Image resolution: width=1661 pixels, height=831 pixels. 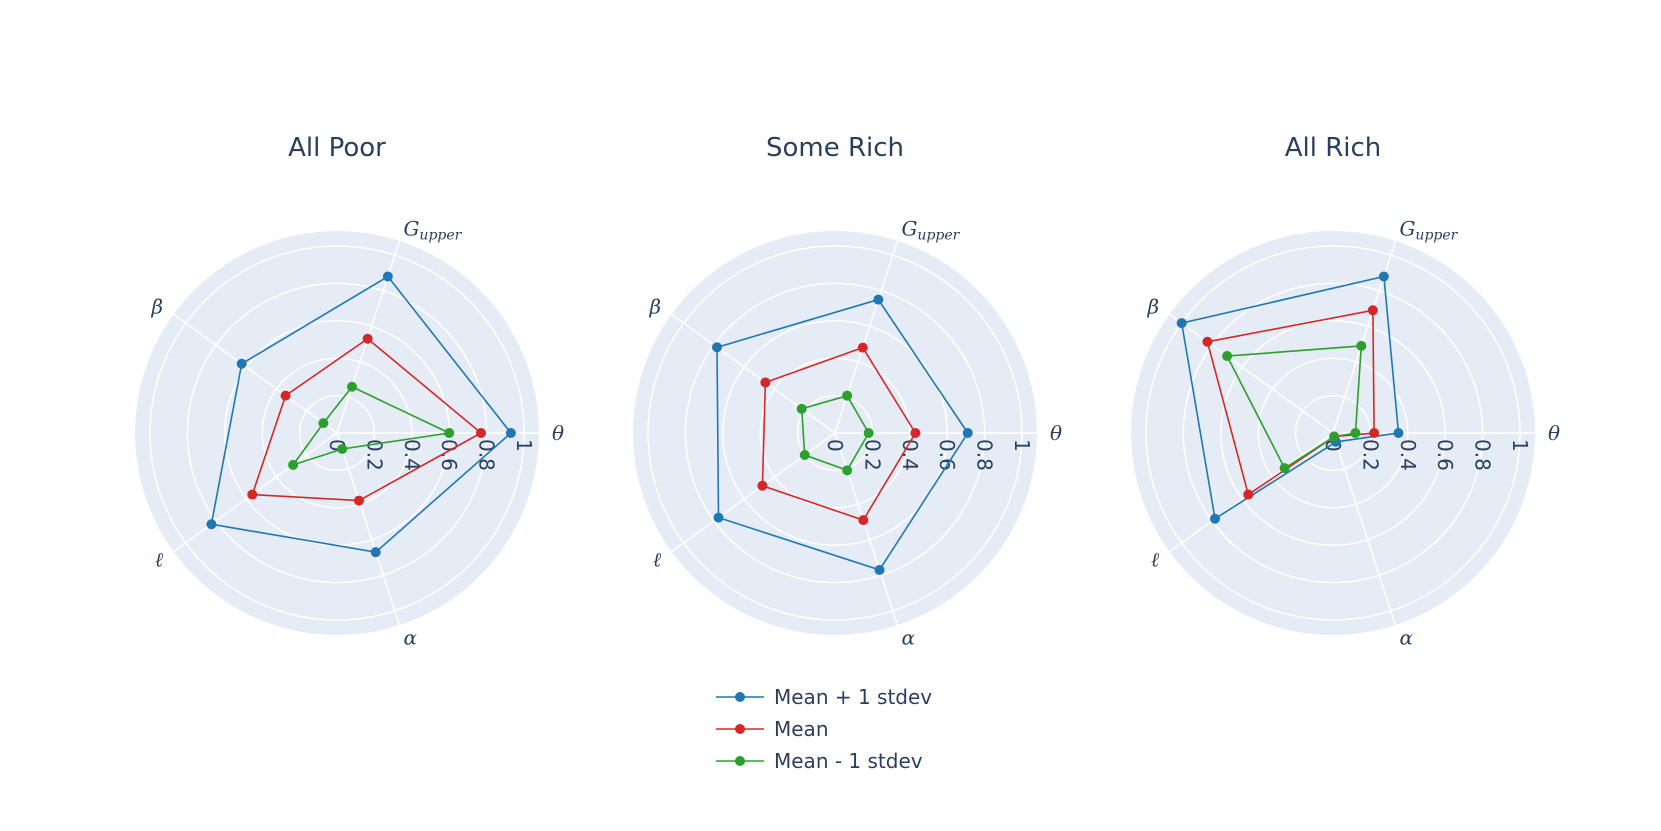 What do you see at coordinates (853, 697) in the screenshot?
I see `legend-label: Mean + 1 stdev` at bounding box center [853, 697].